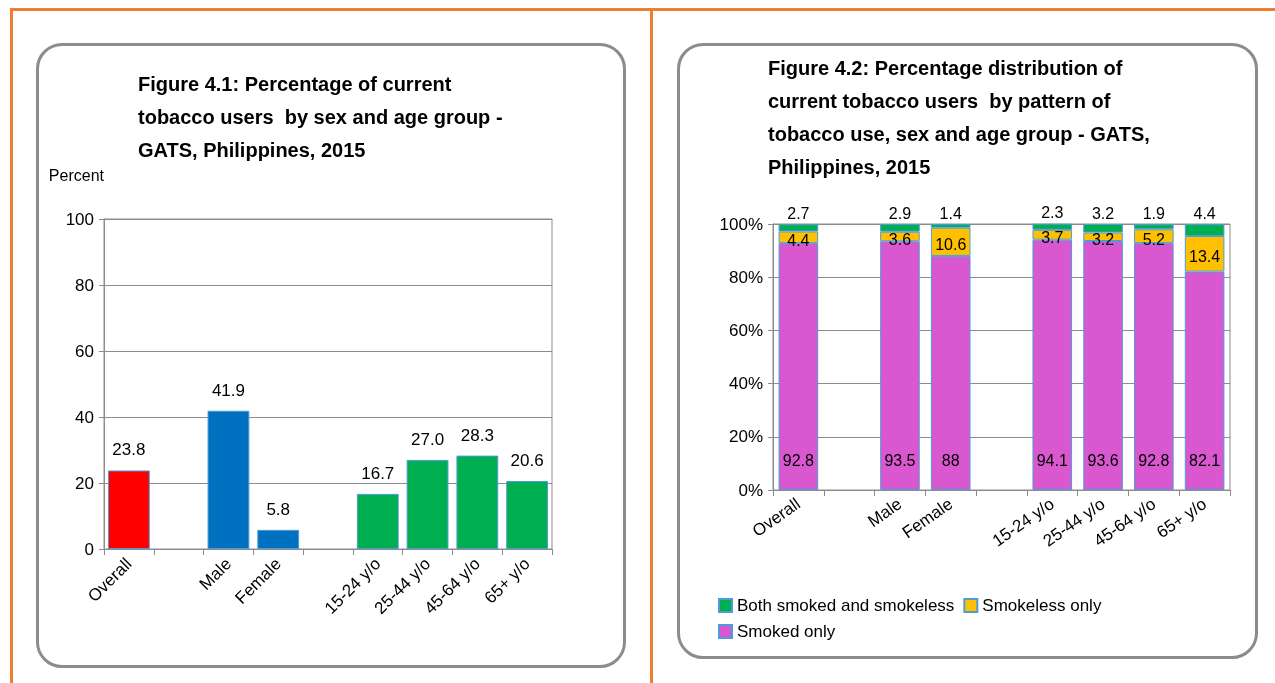  What do you see at coordinates (745, 330) in the screenshot?
I see `y-tick-label: 60%` at bounding box center [745, 330].